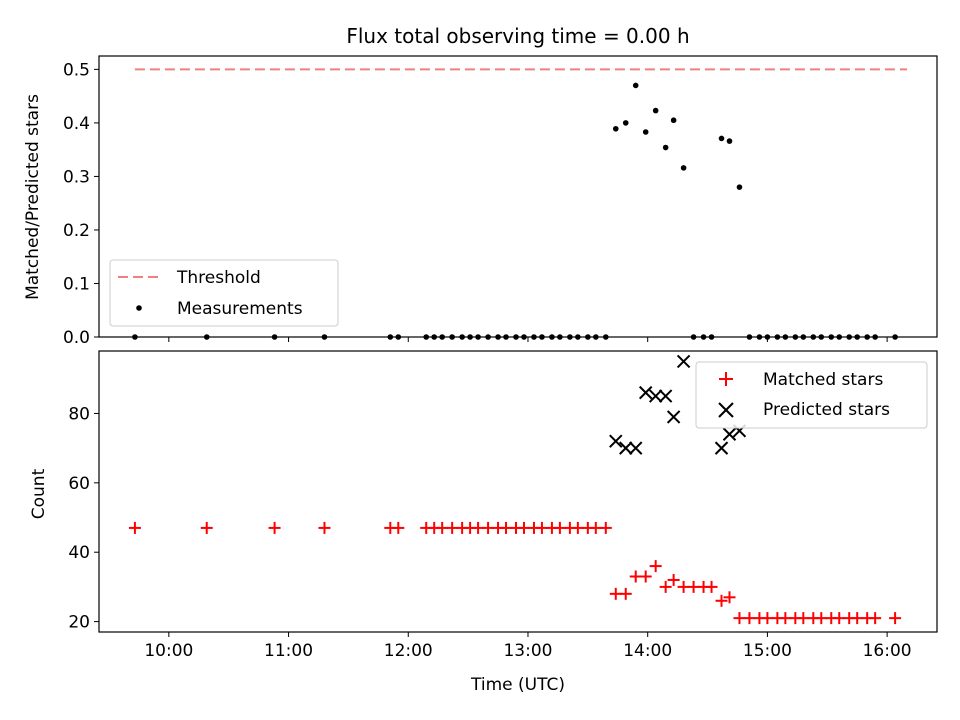 This screenshot has height=720, width=960. I want to click on top-legend: Threshold Measurements, so click(224, 293).